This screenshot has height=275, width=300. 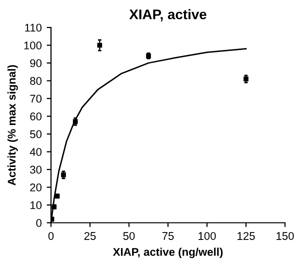 I want to click on y-tick-label: 70, so click(x=36, y=98).